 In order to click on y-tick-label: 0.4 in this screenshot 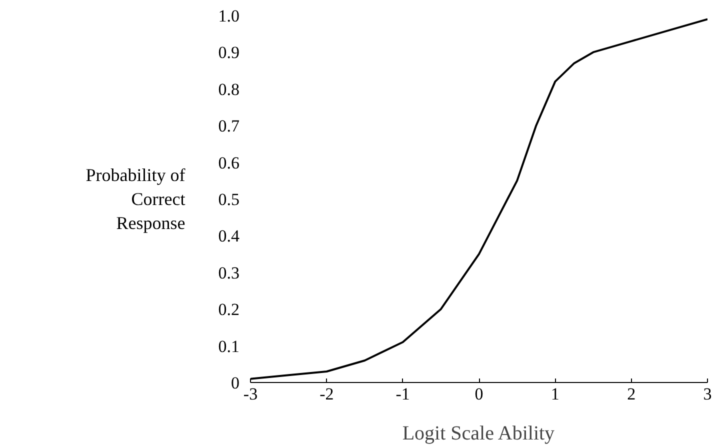, I will do `click(229, 236)`.